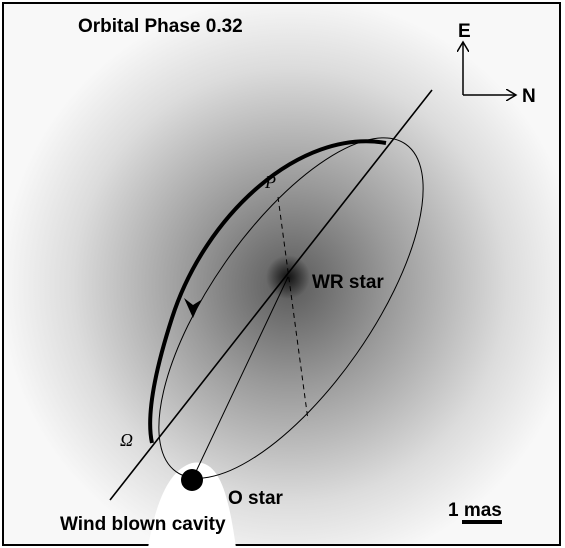 This screenshot has height=548, width=565. Describe the element at coordinates (475, 510) in the screenshot. I see `scale-label: 1 mas` at that location.